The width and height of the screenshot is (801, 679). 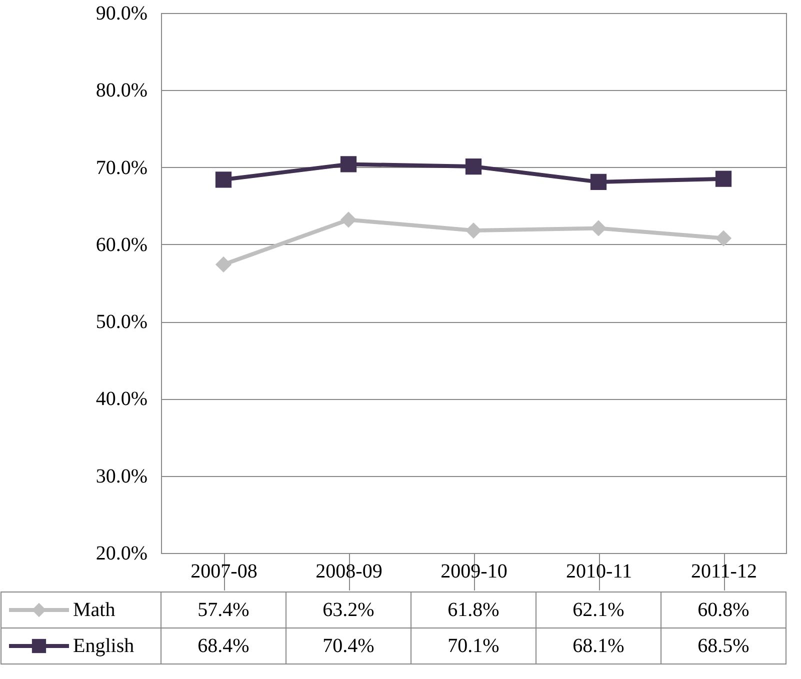 What do you see at coordinates (724, 646) in the screenshot?
I see `data-label: 68.5%` at bounding box center [724, 646].